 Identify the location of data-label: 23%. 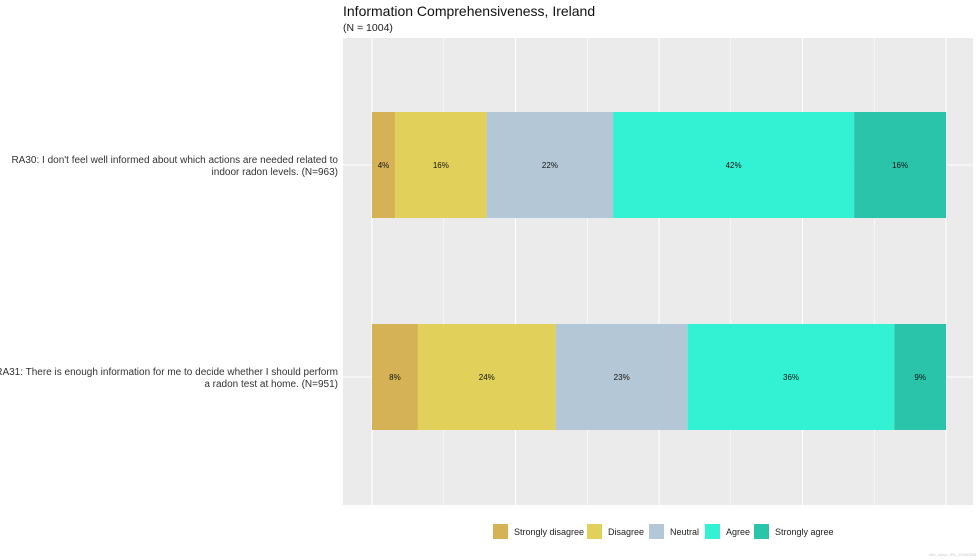
(622, 377).